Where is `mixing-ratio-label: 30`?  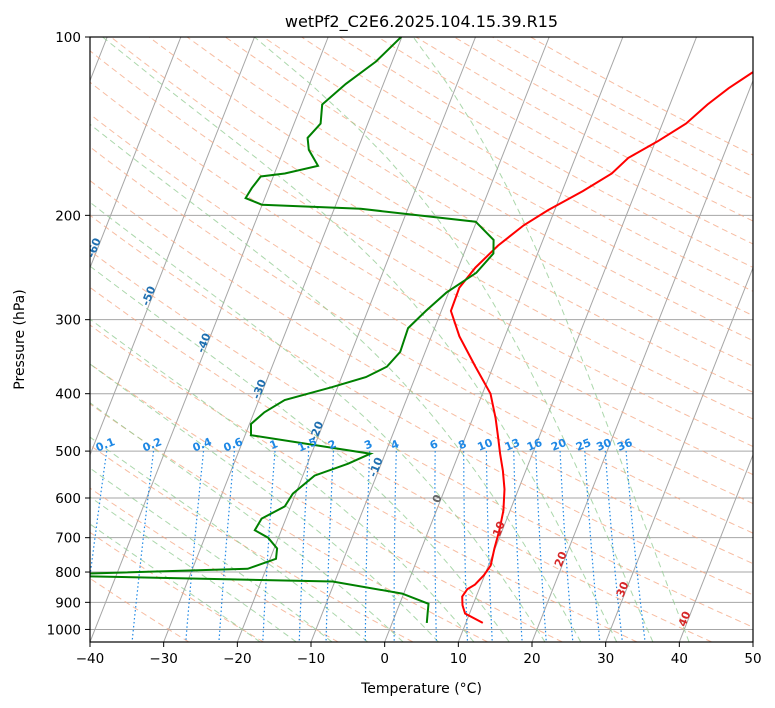
mixing-ratio-label: 30 is located at coordinates (603, 445).